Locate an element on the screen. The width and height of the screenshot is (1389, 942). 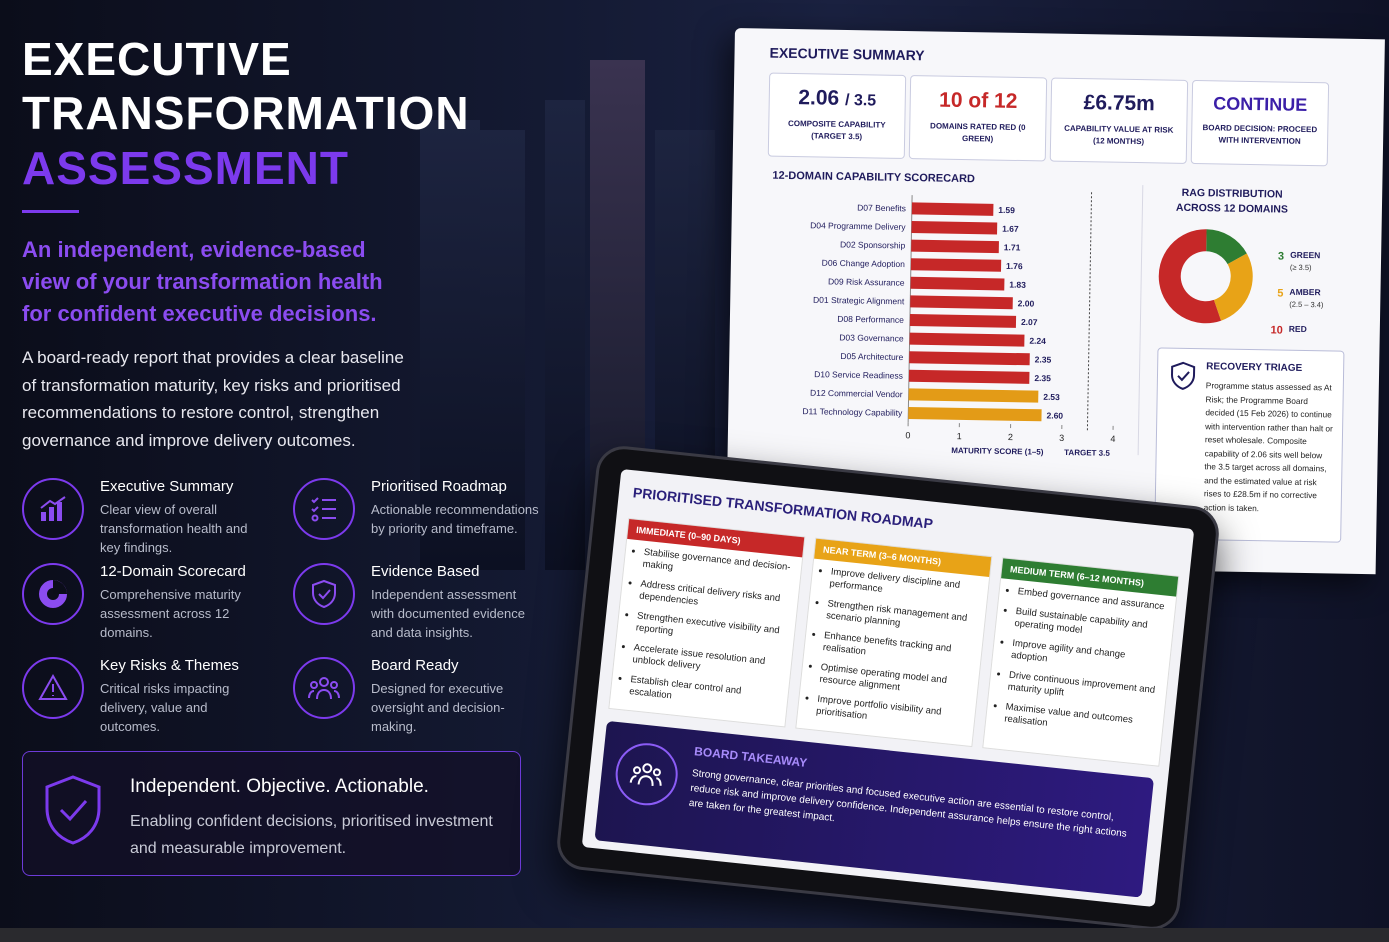
kpi-label: CAPABILITY VALUE AT RISK (12 MONTHS) is located at coordinates (1119, 135).